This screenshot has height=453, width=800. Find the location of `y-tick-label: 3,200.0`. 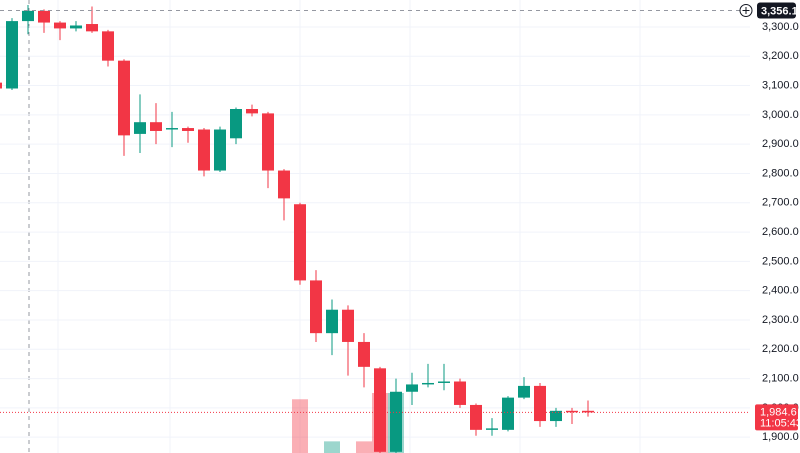

y-tick-label: 3,200.0 is located at coordinates (780, 56).